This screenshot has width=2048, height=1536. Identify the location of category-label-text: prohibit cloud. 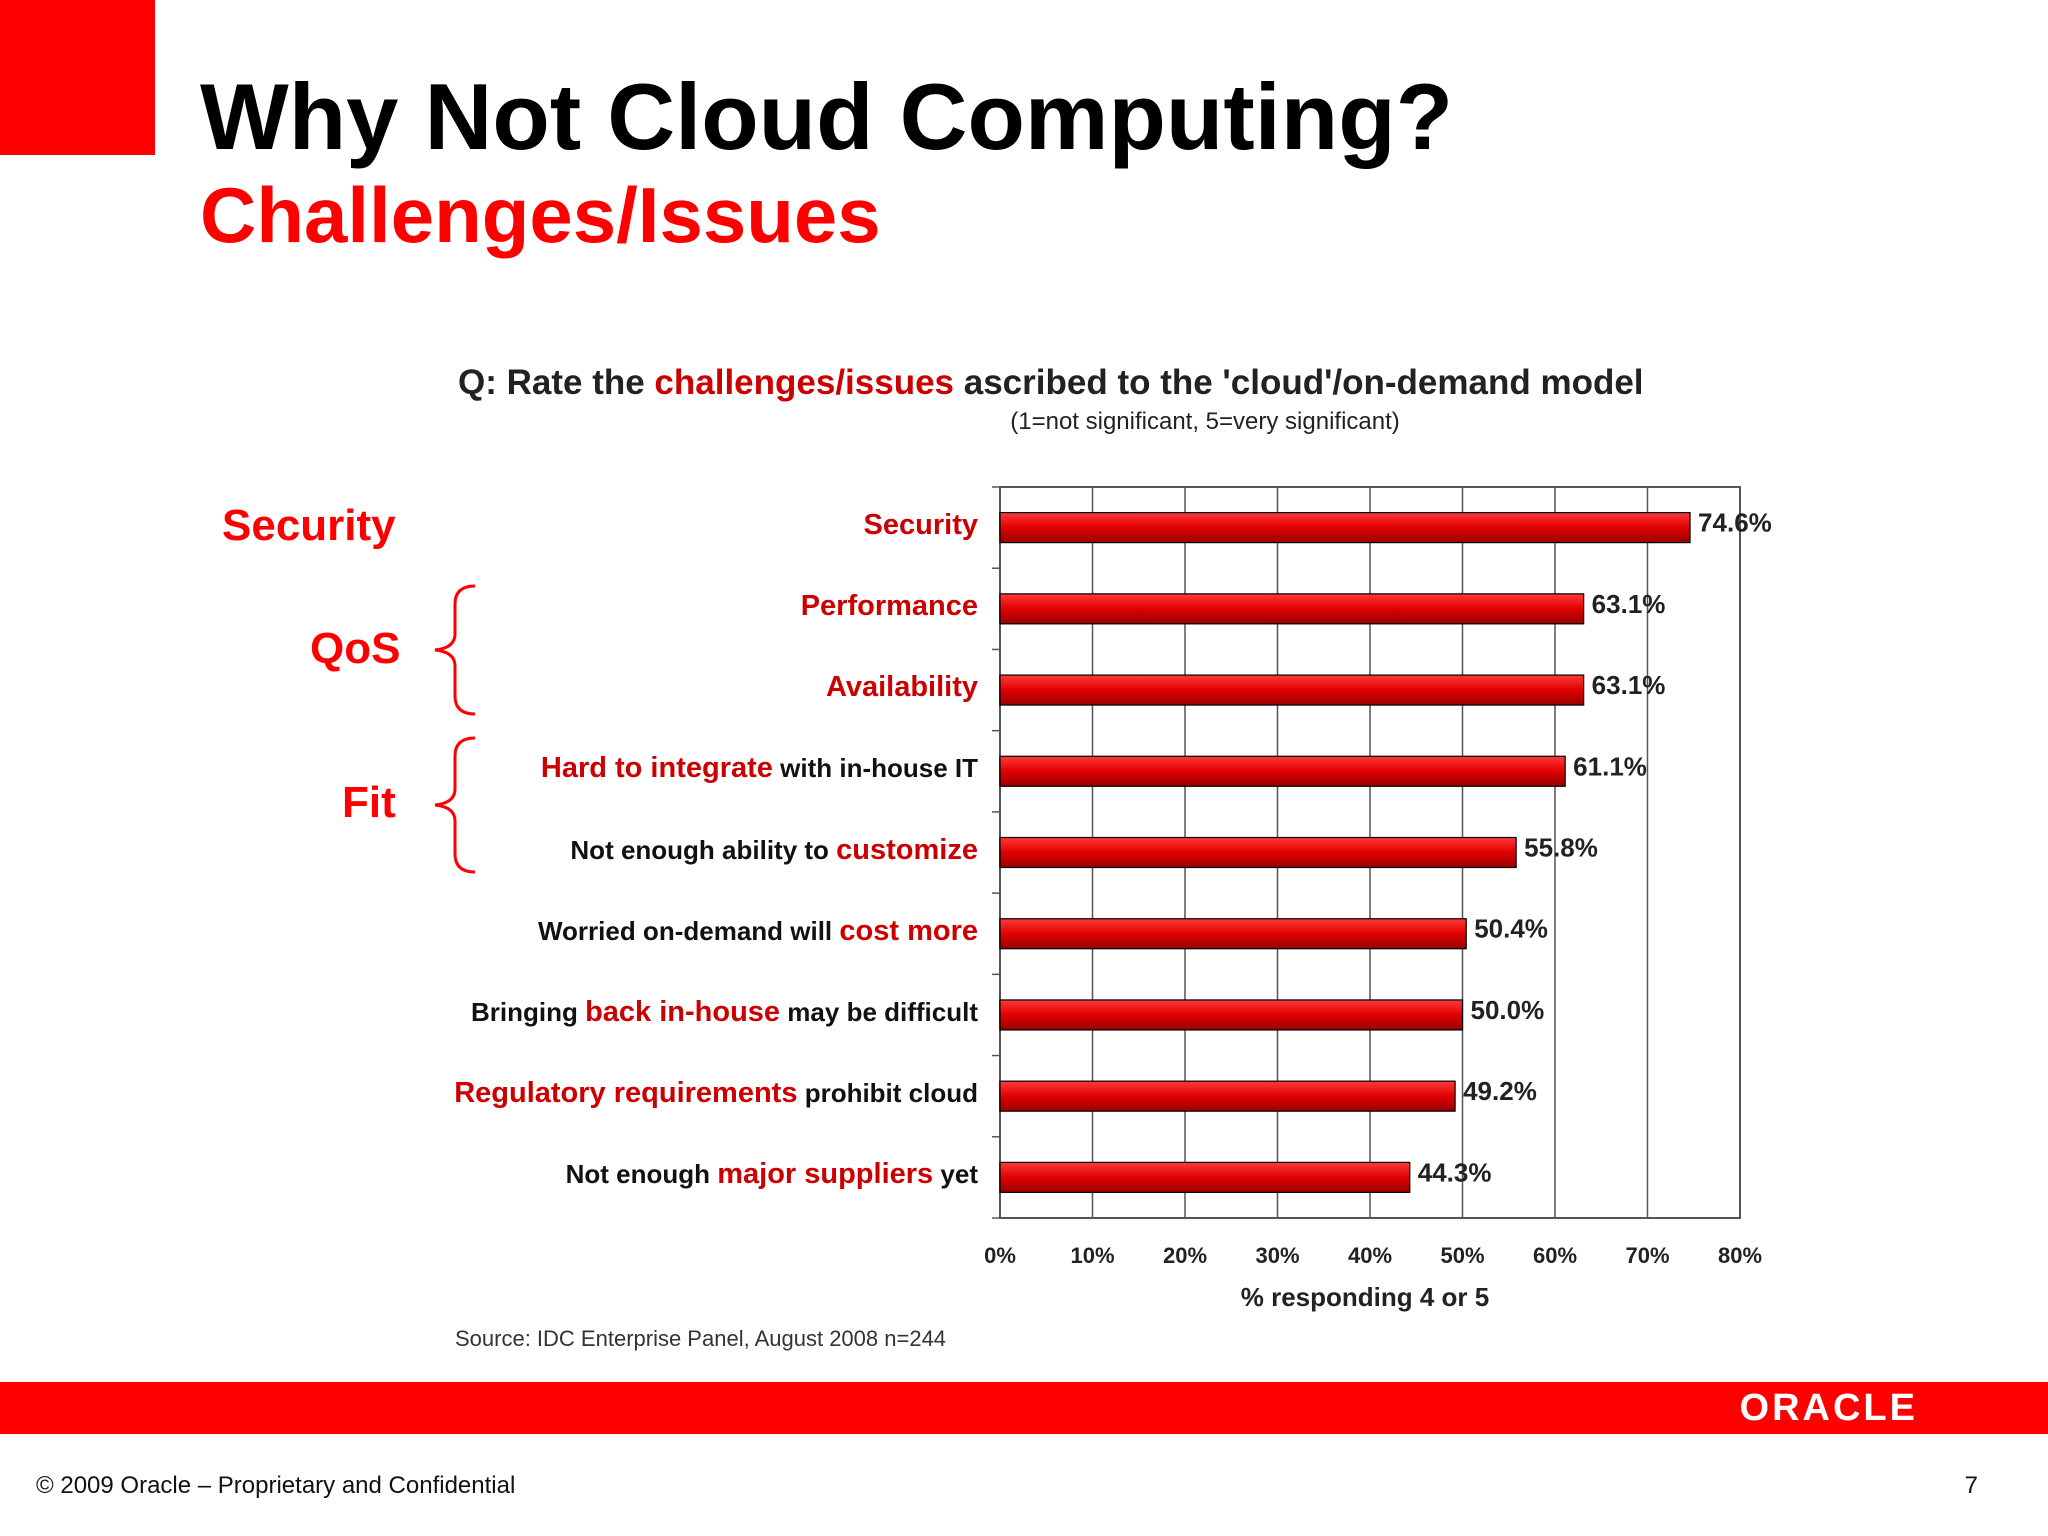
(887, 1093).